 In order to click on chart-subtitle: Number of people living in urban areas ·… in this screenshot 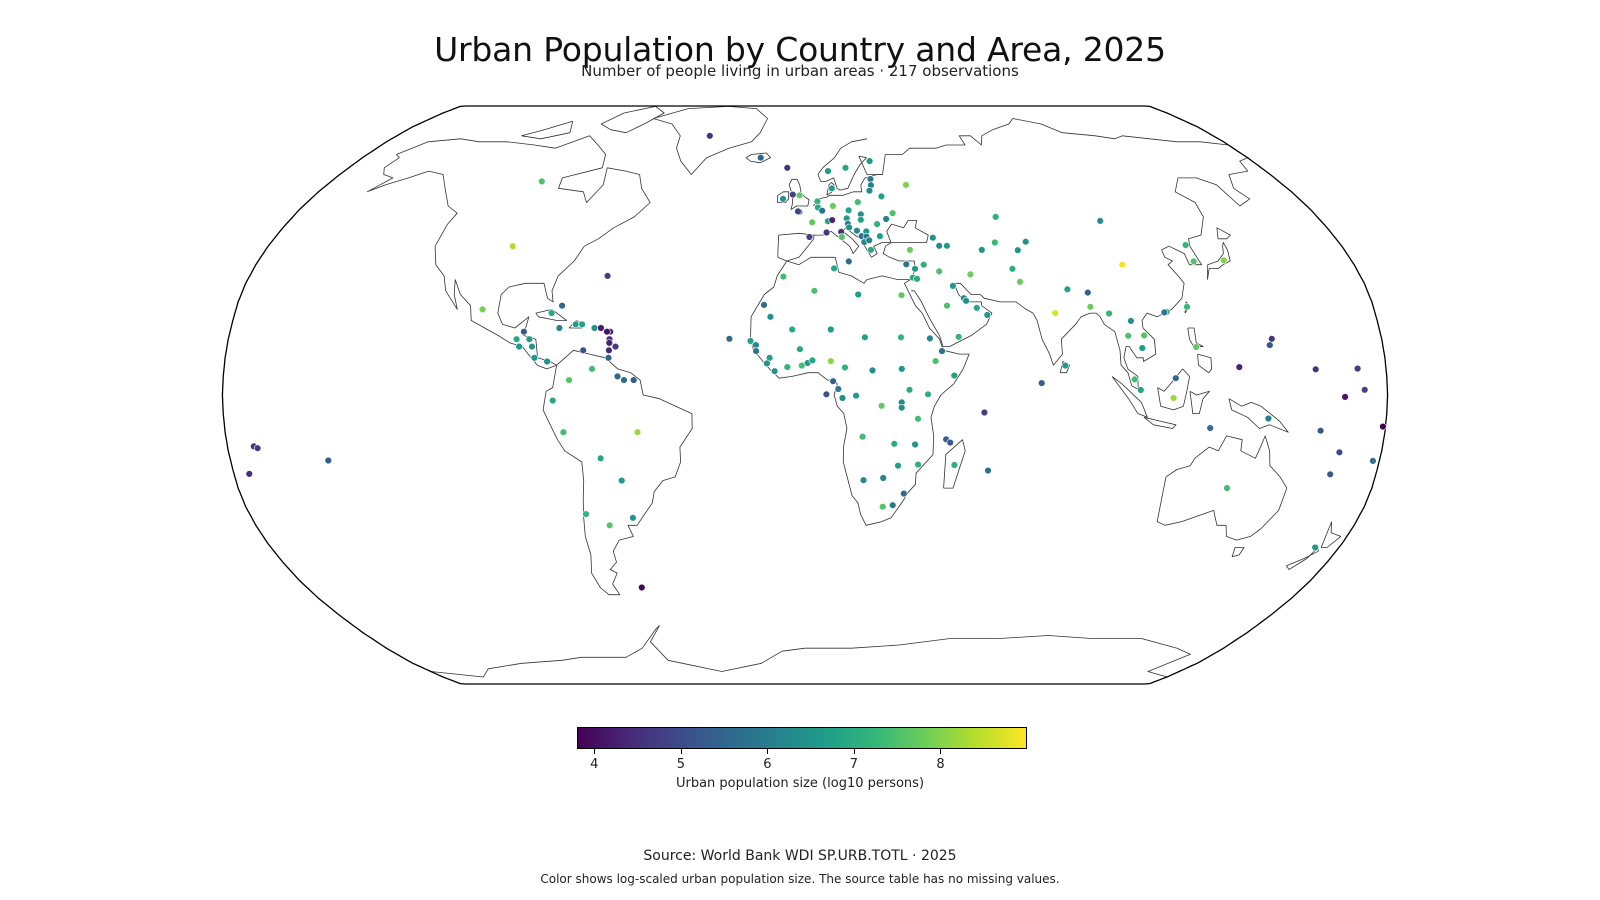, I will do `click(800, 71)`.